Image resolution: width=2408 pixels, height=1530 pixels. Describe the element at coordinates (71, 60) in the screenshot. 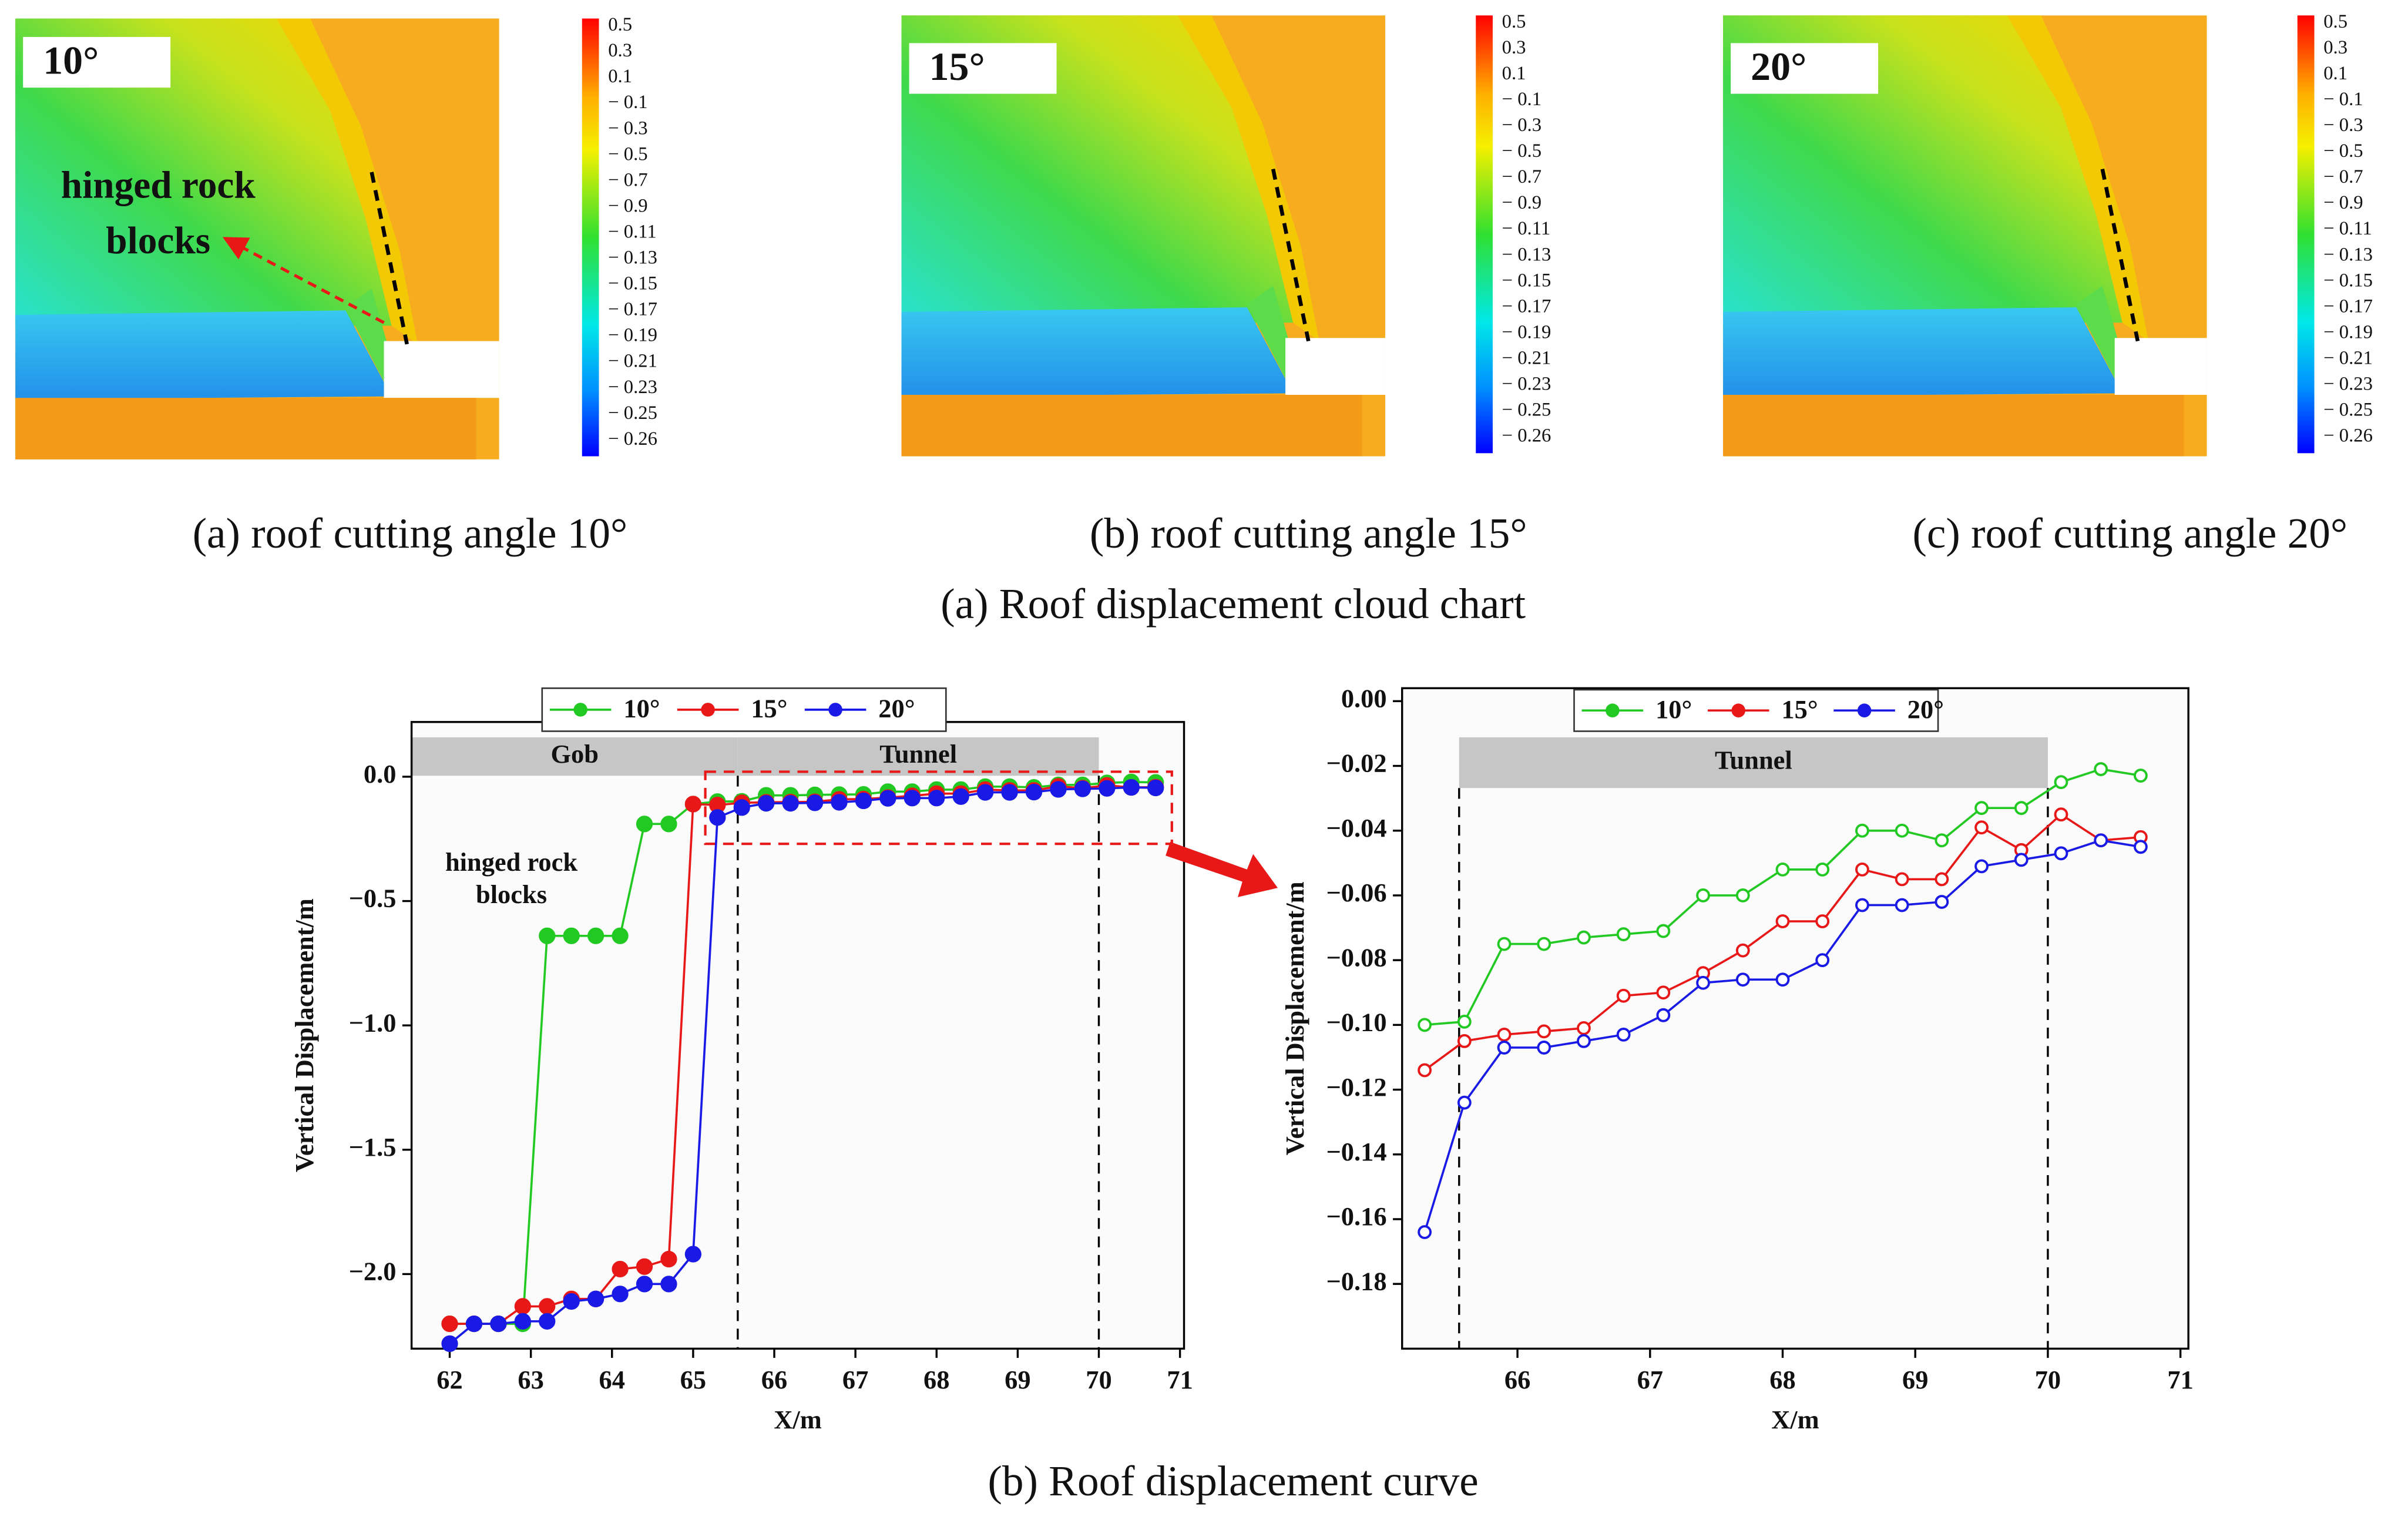

I see `panel-label: 10°` at that location.